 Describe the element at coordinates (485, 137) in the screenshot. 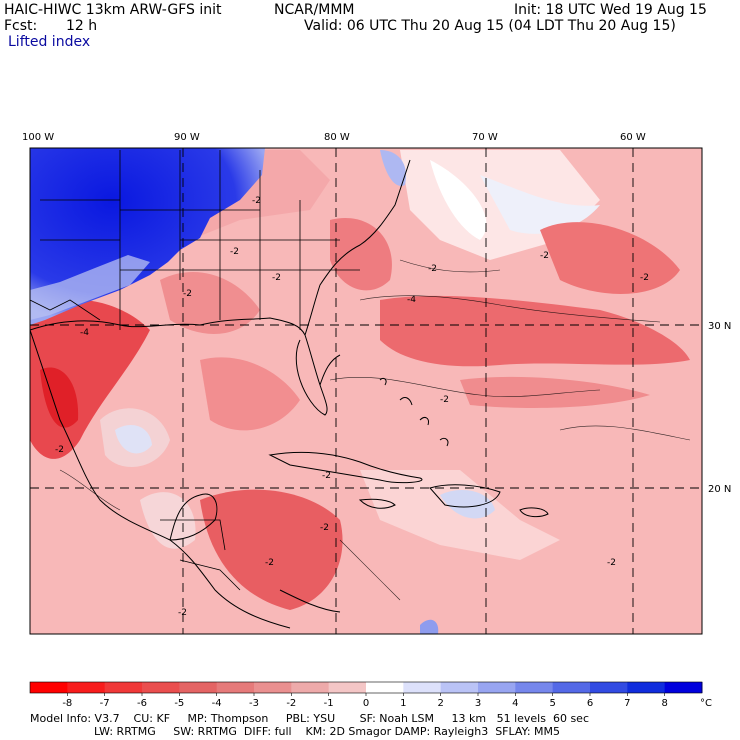

I see `lon-label-70w: 70 W` at that location.